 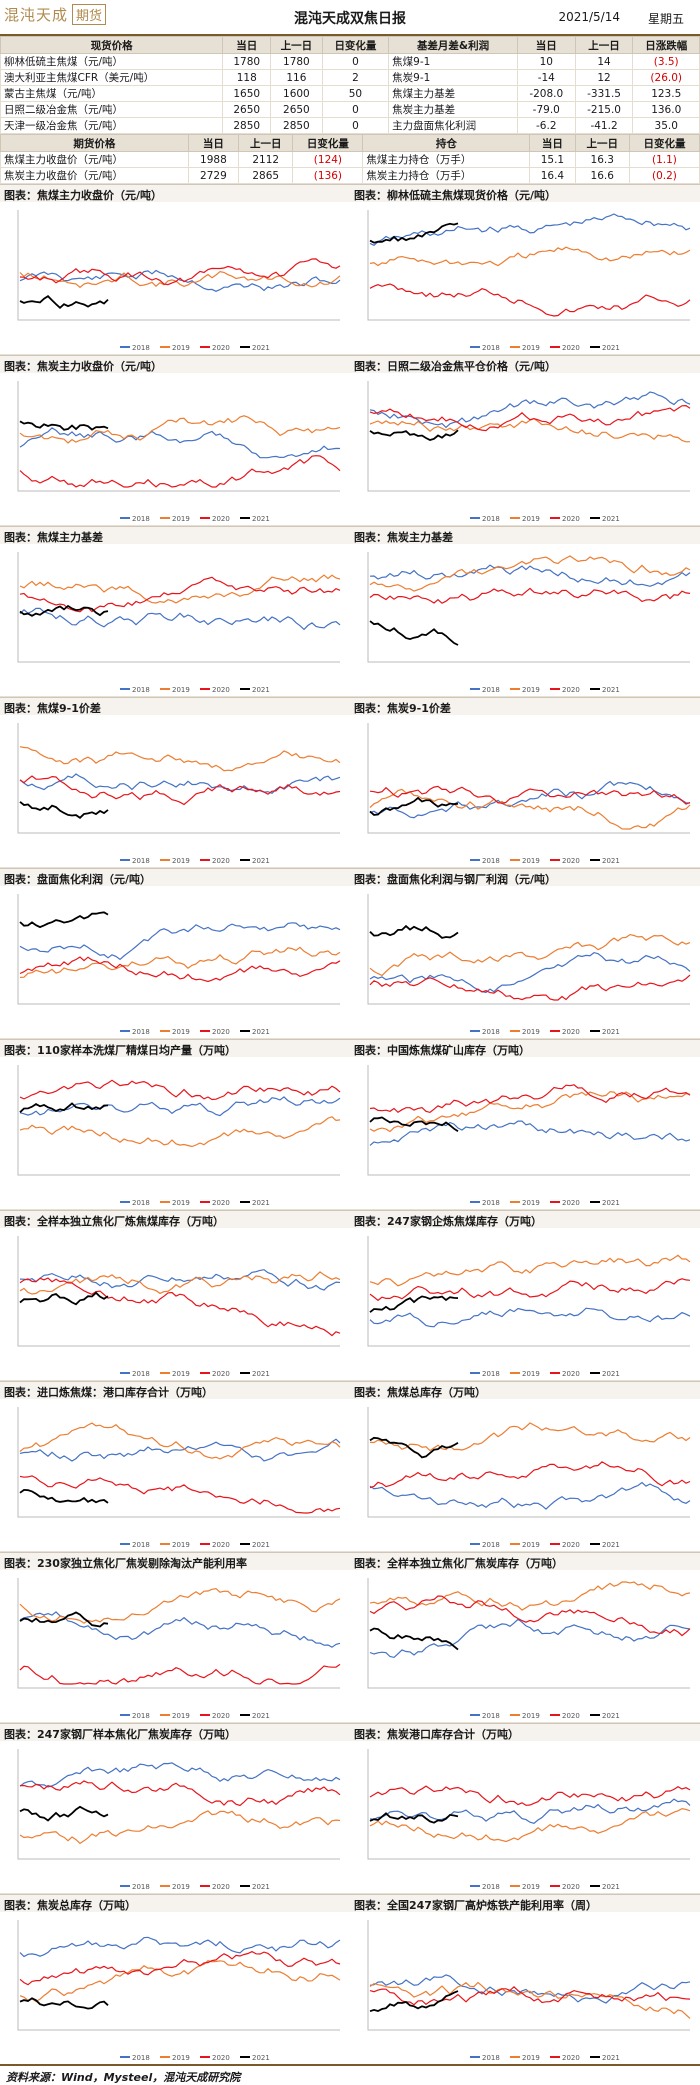 I want to click on chart-panel: 图表：全样本独立焦化厂焦炭库存（万吨） 2018 2019 2020 2021, so click(x=525, y=1637).